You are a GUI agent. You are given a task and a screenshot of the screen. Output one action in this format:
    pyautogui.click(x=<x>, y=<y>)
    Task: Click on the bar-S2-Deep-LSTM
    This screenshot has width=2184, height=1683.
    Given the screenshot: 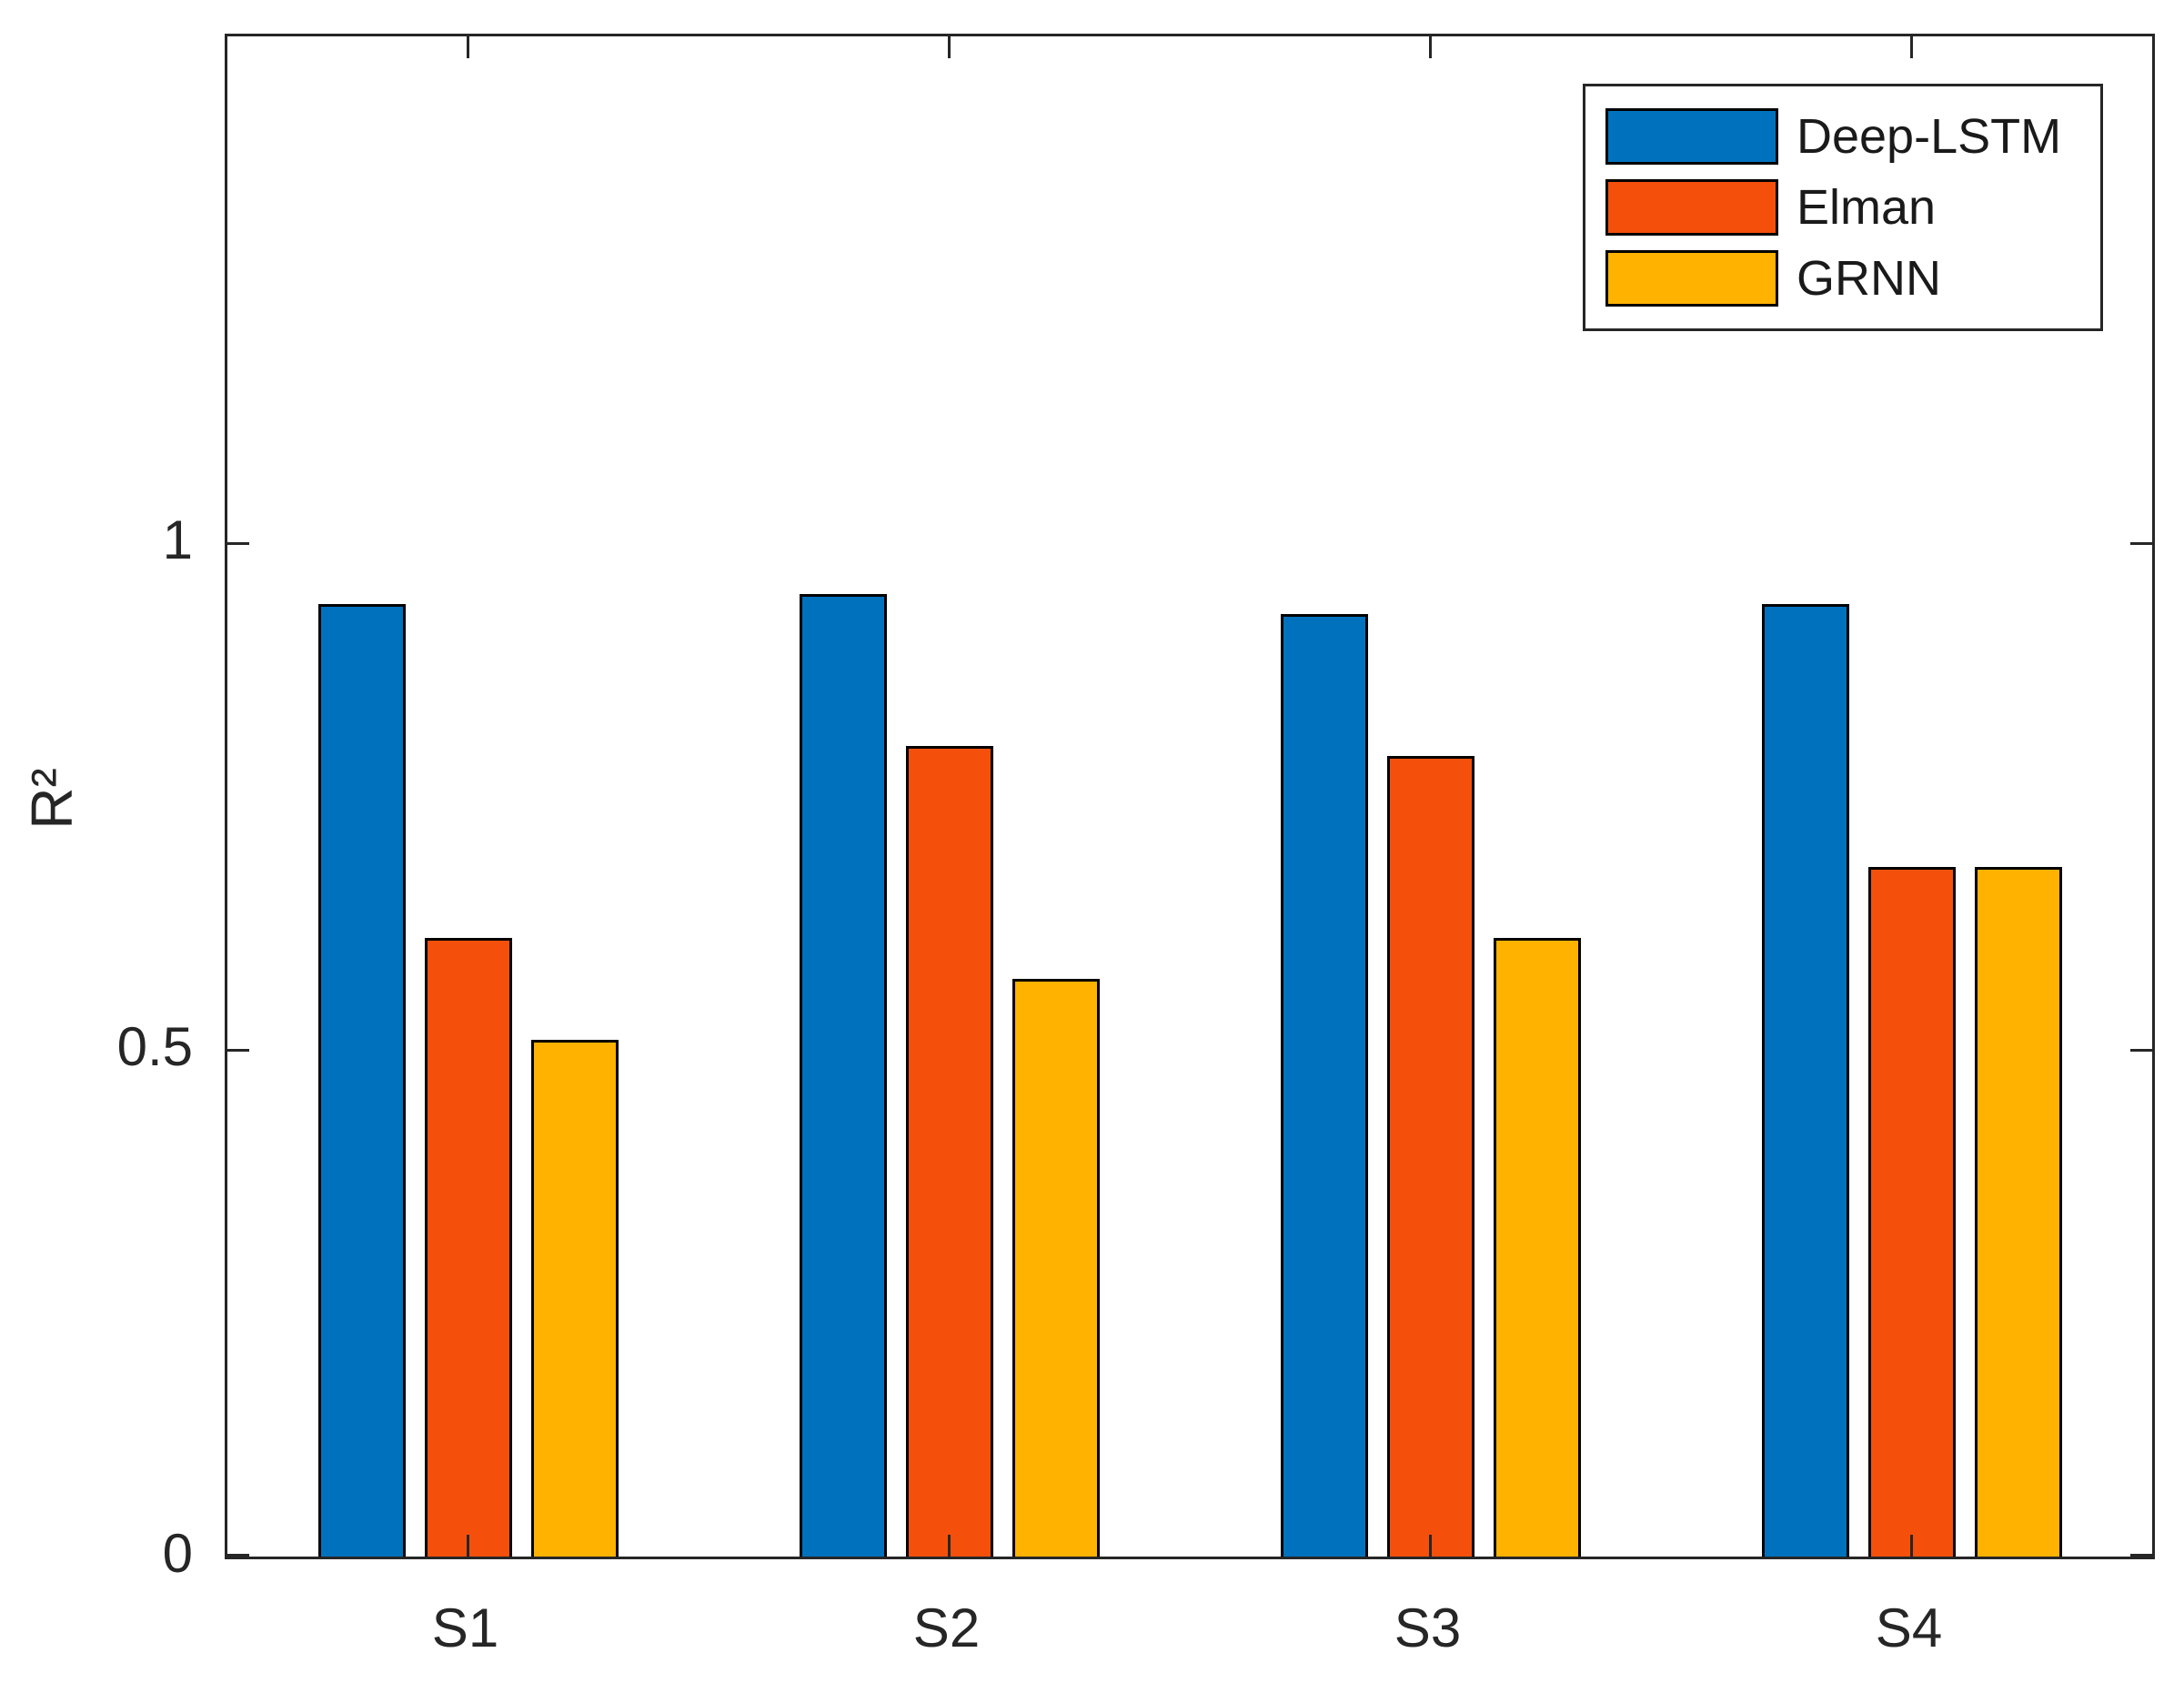 What is the action you would take?
    pyautogui.click(x=843, y=1075)
    